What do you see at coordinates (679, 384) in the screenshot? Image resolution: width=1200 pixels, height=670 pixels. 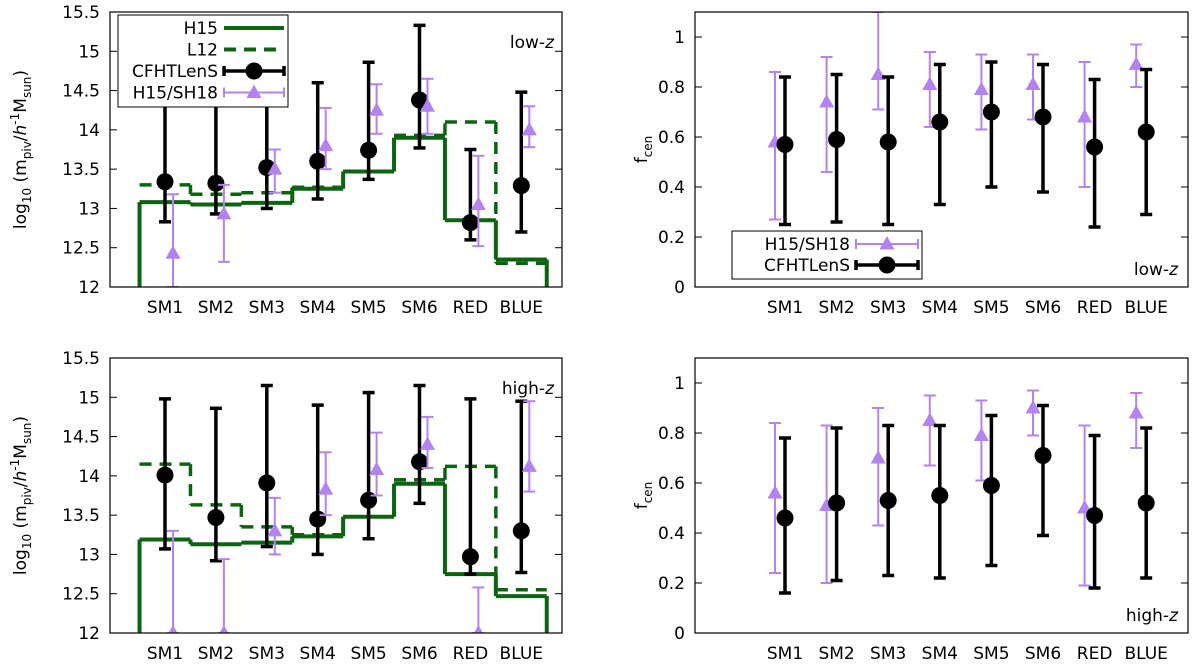 I see `y-tick-label: 1` at bounding box center [679, 384].